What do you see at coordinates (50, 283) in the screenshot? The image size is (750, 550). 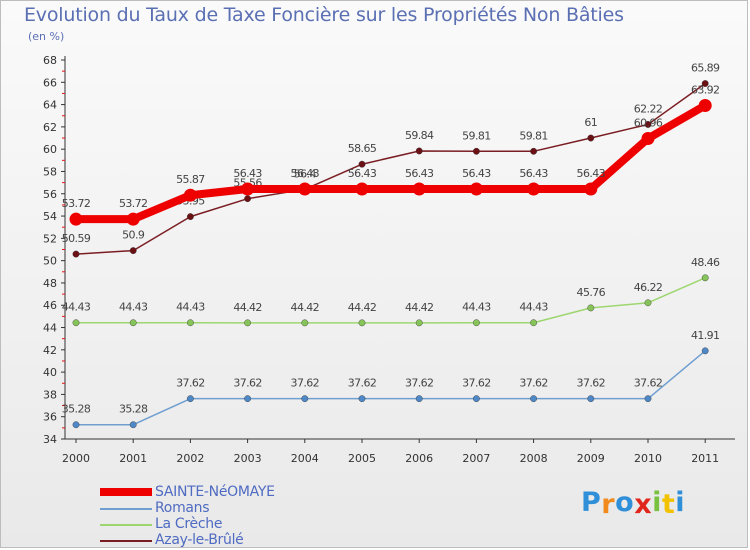 I see `y-tick-label: 48` at bounding box center [50, 283].